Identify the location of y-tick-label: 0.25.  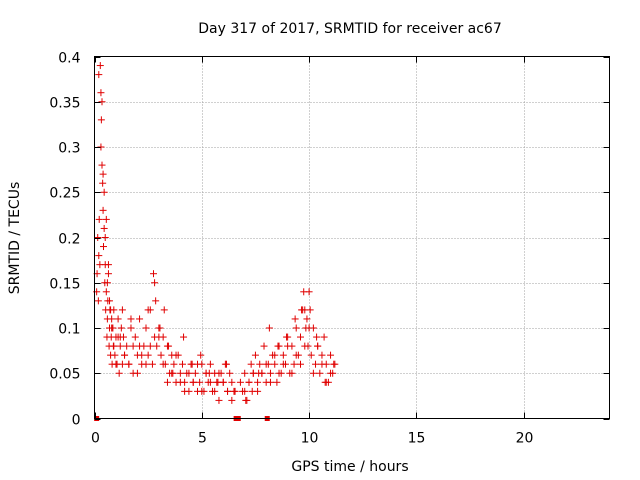
(64, 194).